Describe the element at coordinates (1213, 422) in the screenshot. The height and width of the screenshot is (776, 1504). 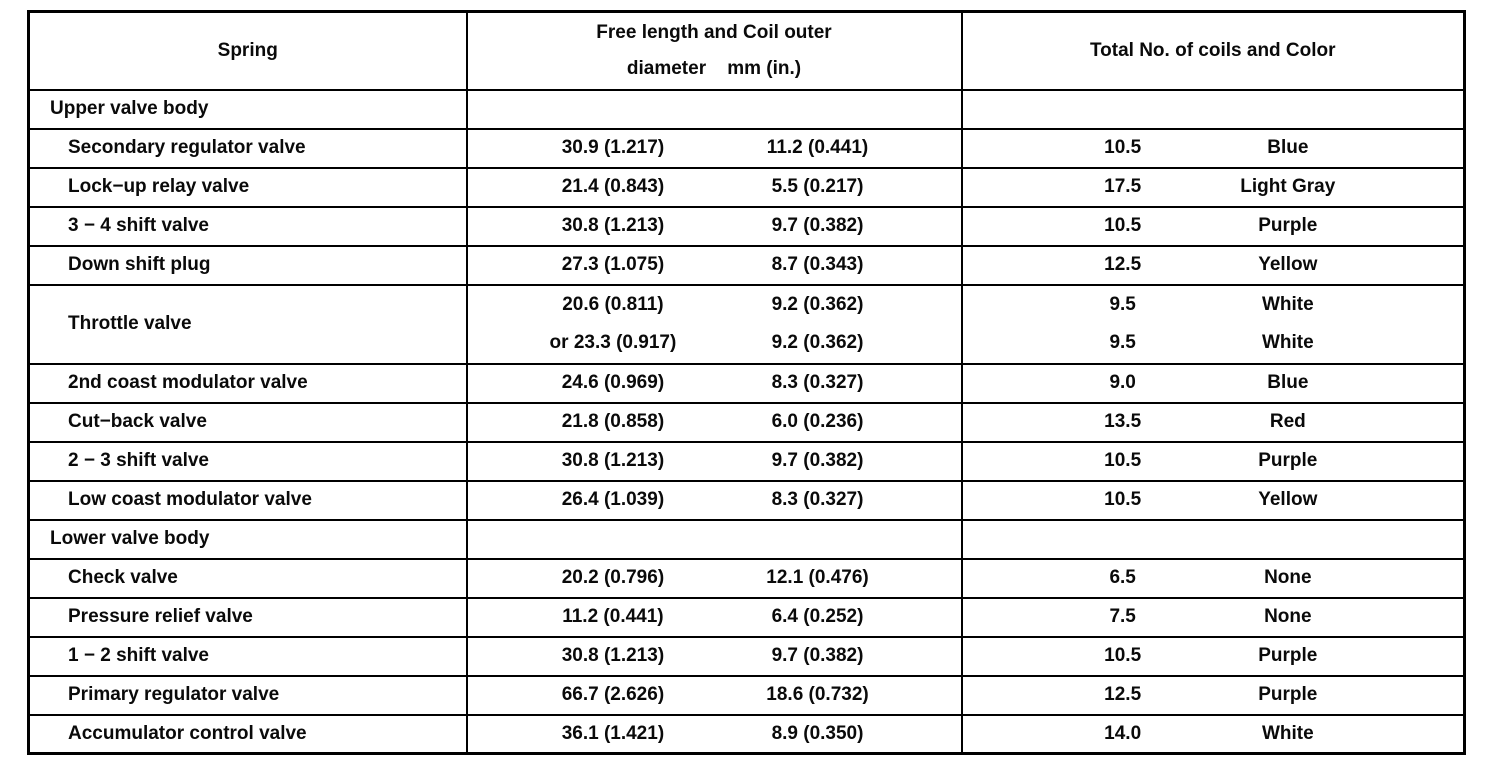
I see `coils-color-cell: 13.5 Red` at that location.